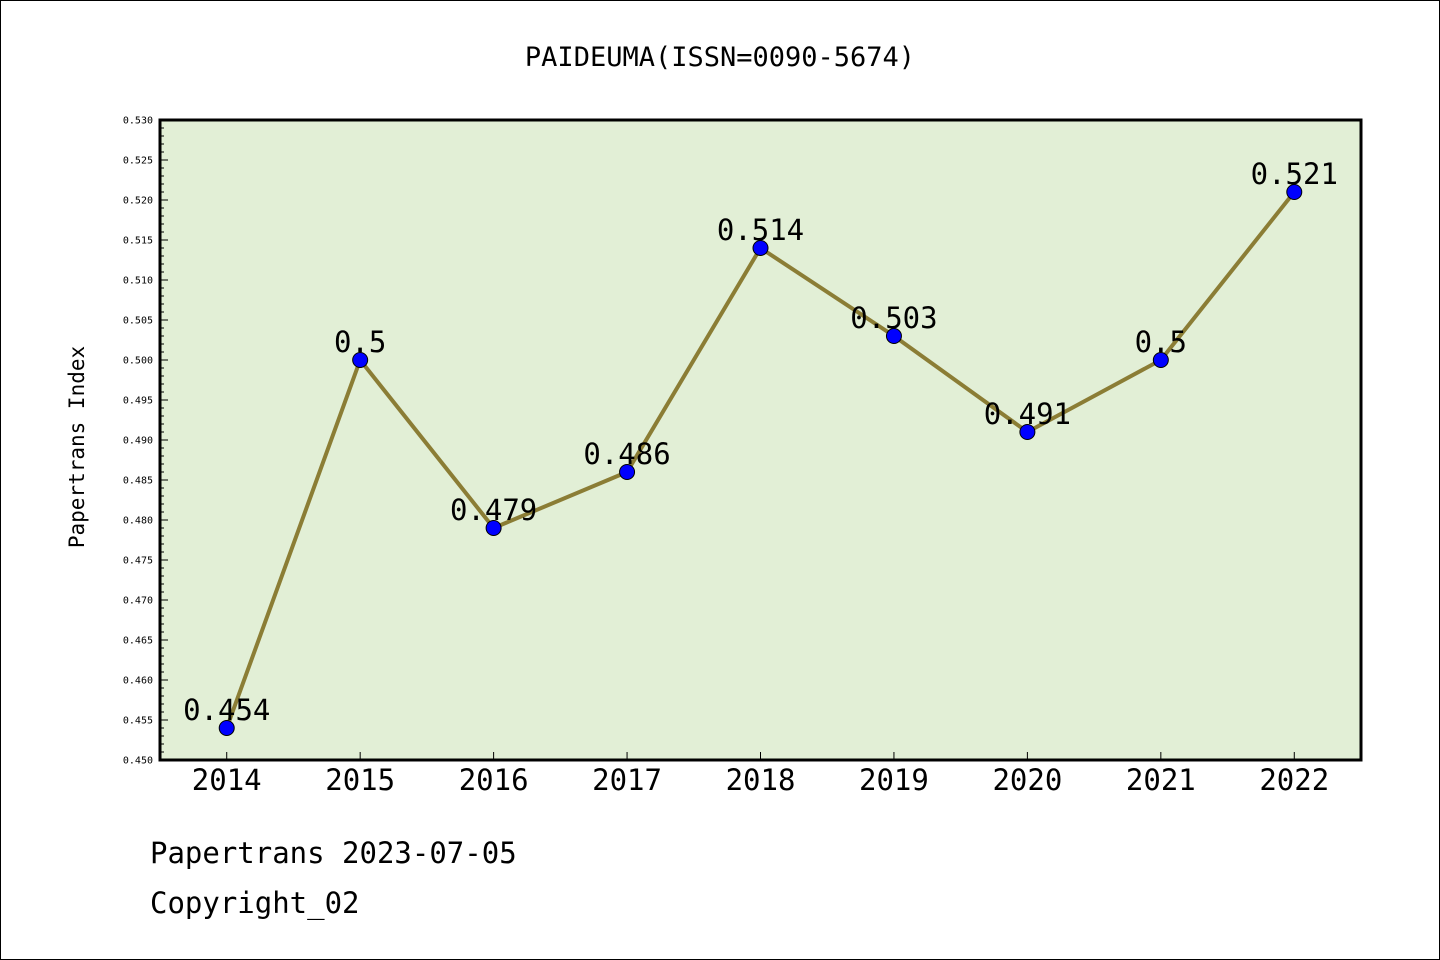 The height and width of the screenshot is (960, 1440). Describe the element at coordinates (138, 521) in the screenshot. I see `y-tick-label: 0.480` at that location.